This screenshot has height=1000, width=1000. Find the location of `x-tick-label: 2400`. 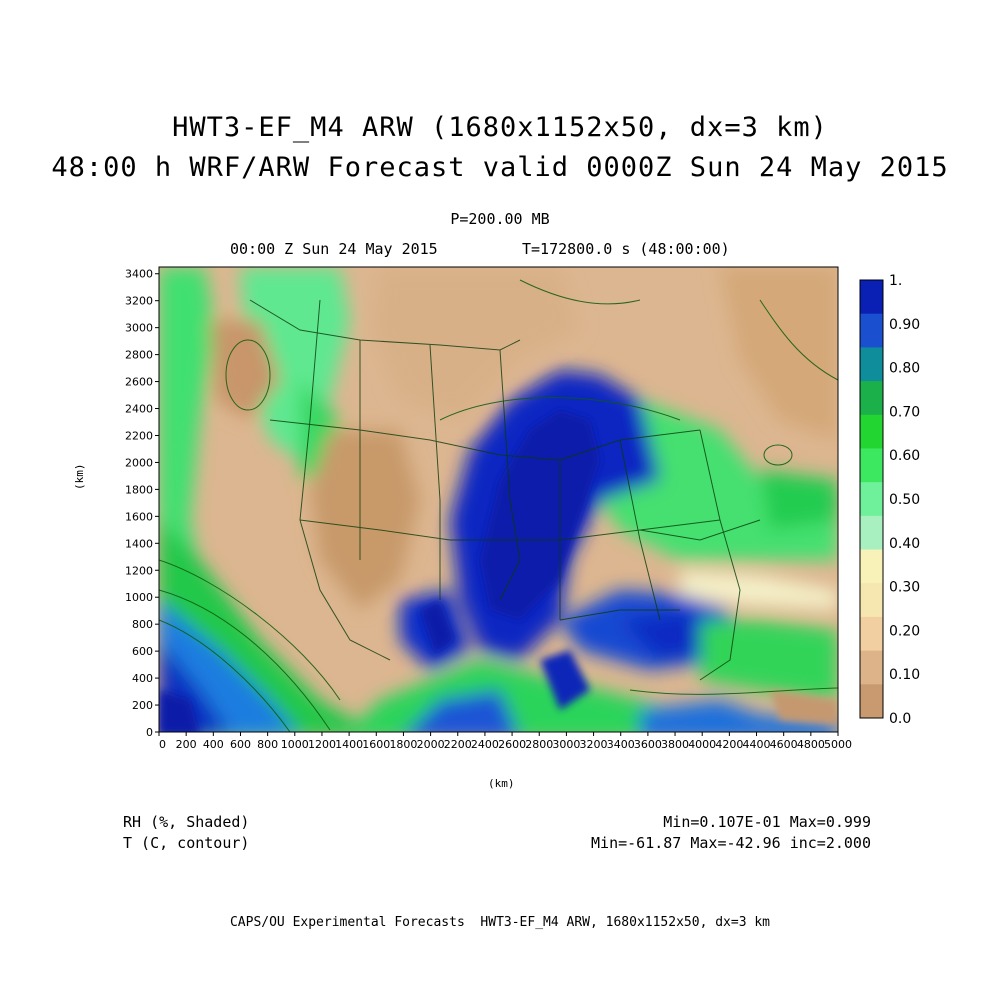

x-tick-label: 2400 is located at coordinates (485, 744).